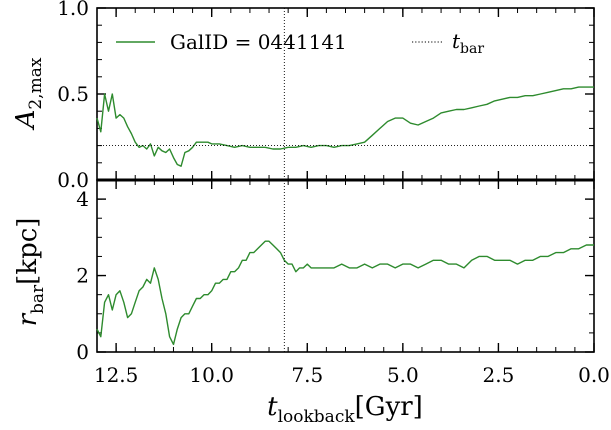 The image size is (611, 430). What do you see at coordinates (499, 375) in the screenshot?
I see `x-tick-label: 2.5` at bounding box center [499, 375].